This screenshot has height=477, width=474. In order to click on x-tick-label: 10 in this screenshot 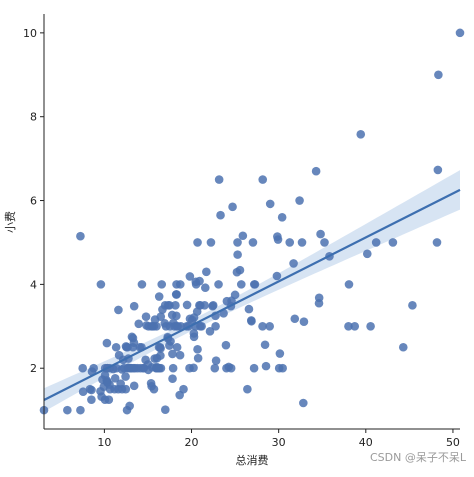, I will do `click(104, 442)`.